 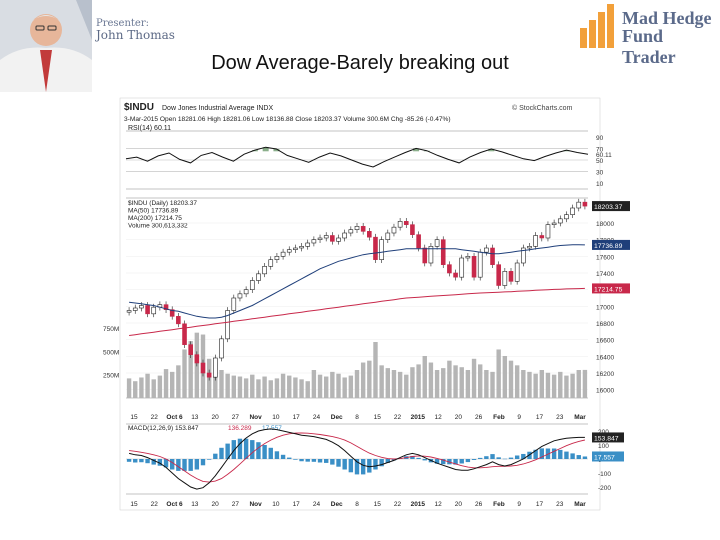 I want to click on x-tick-label-bottom: 24, so click(x=317, y=504).